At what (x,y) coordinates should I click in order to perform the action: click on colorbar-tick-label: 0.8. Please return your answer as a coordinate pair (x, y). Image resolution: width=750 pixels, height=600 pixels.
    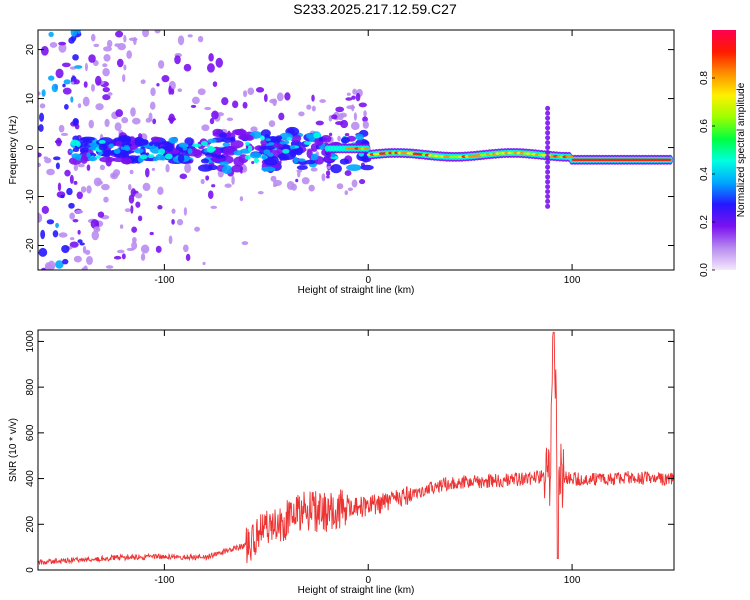
    Looking at the image, I should click on (704, 78).